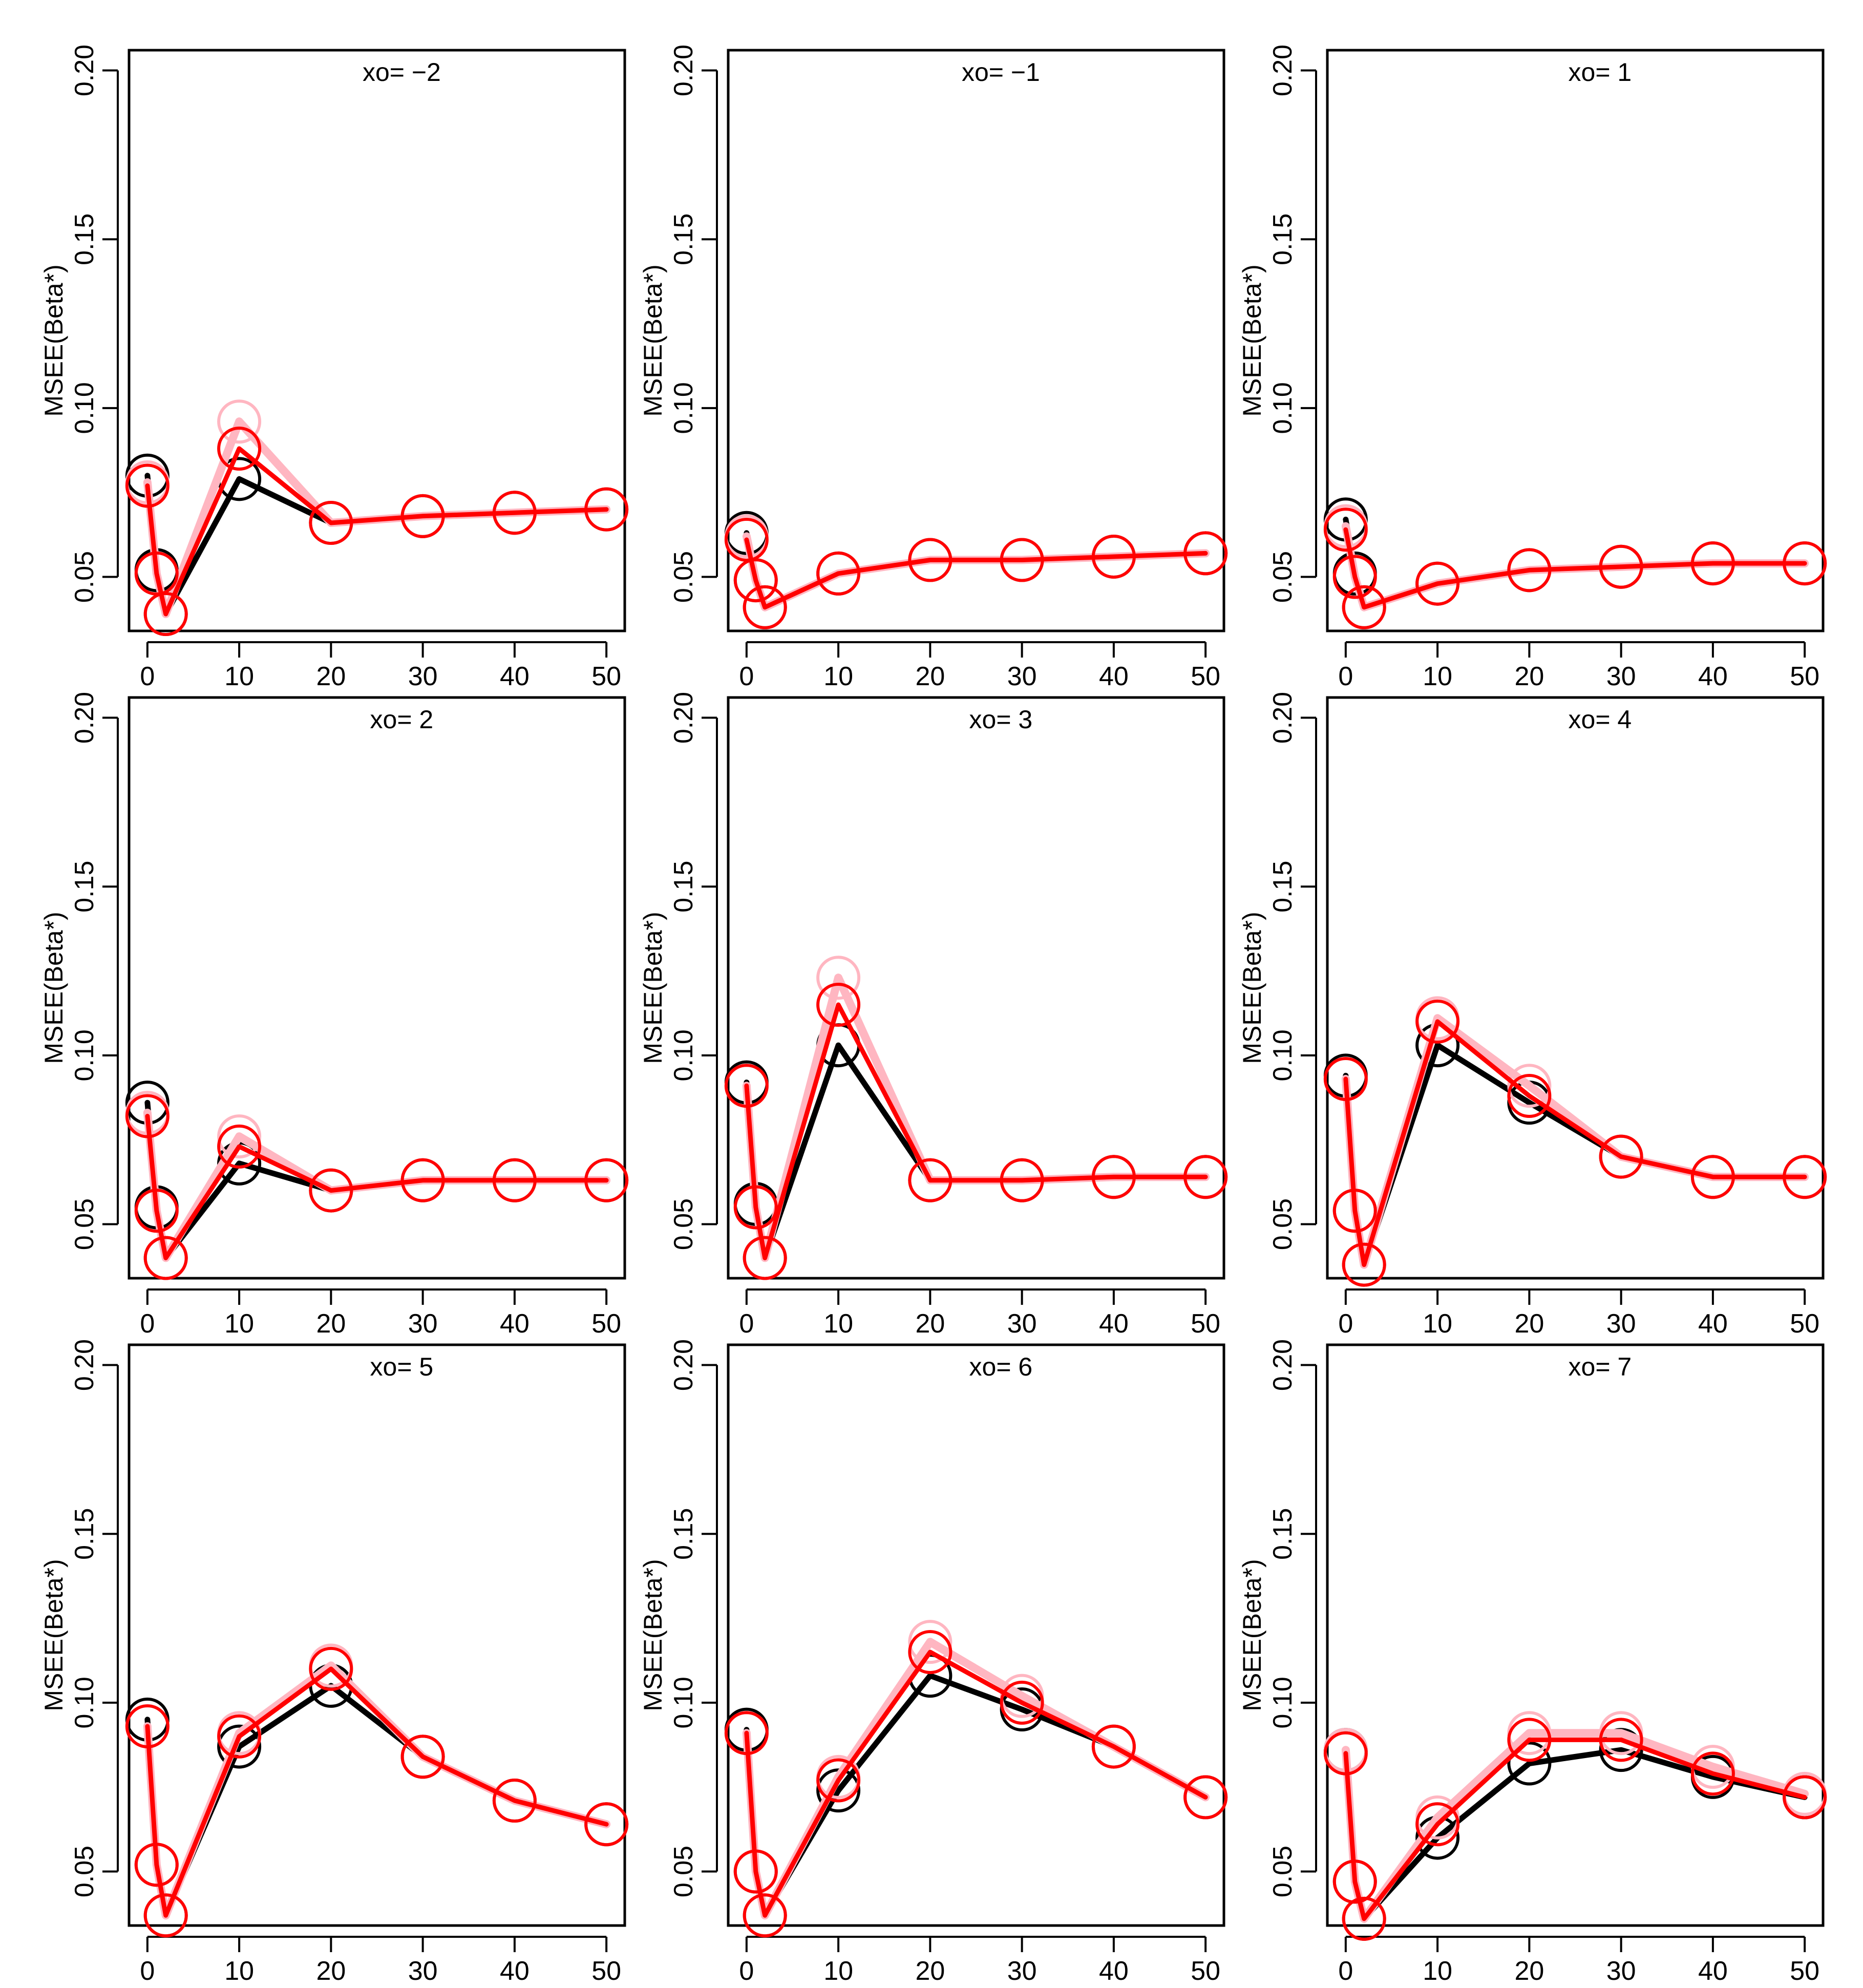  Describe the element at coordinates (1575, 1155) in the screenshot. I see `series-line-black` at that location.